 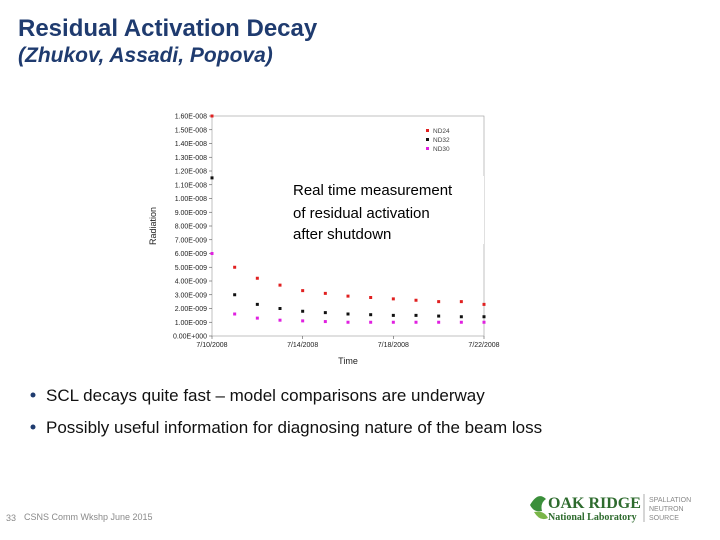 I want to click on y-tick-label: 2.00E-009, so click(x=191, y=309).